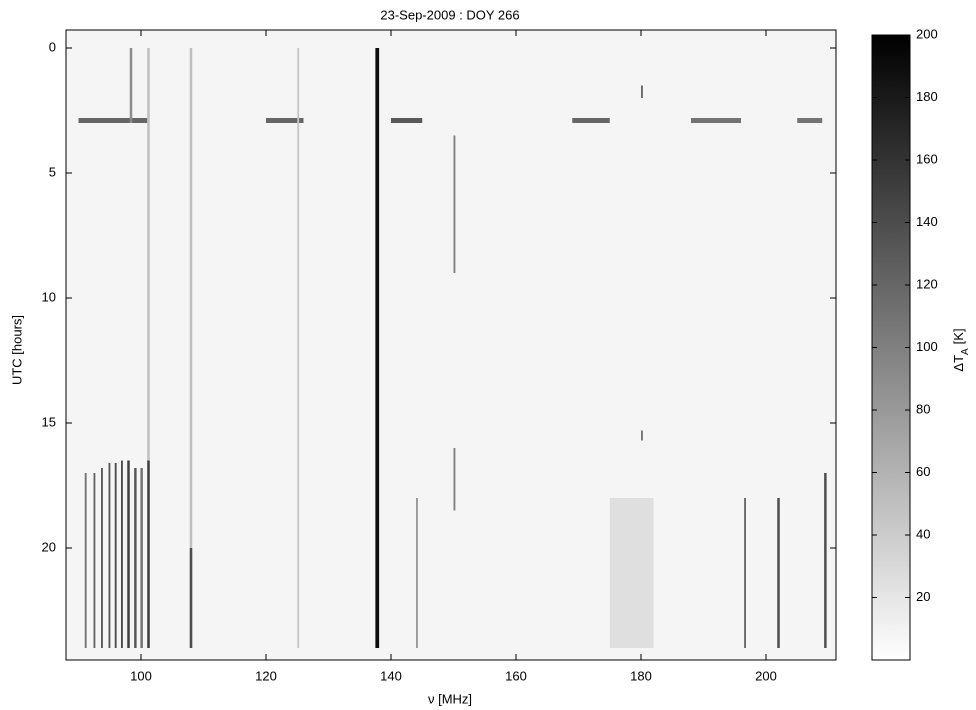 The height and width of the screenshot is (710, 976). Describe the element at coordinates (927, 346) in the screenshot. I see `colorbar-tick-label: 100` at that location.